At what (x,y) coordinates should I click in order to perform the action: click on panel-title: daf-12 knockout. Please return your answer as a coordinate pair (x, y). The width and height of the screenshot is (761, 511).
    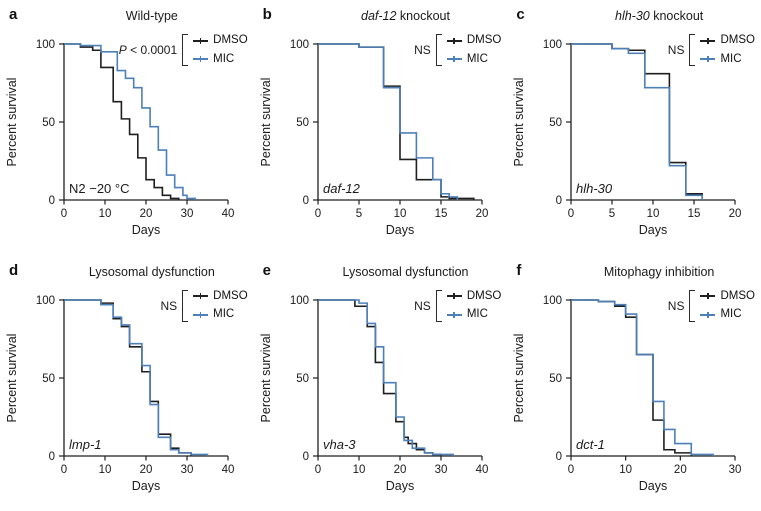
    Looking at the image, I should click on (406, 16).